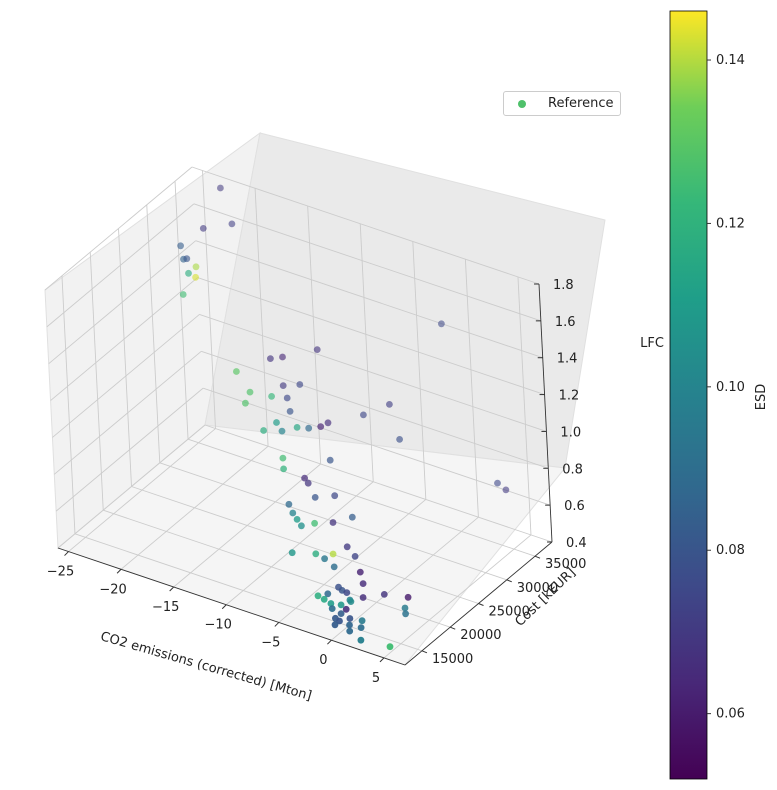 Image resolution: width=777 pixels, height=790 pixels. I want to click on x-tick-label: 0, so click(323, 660).